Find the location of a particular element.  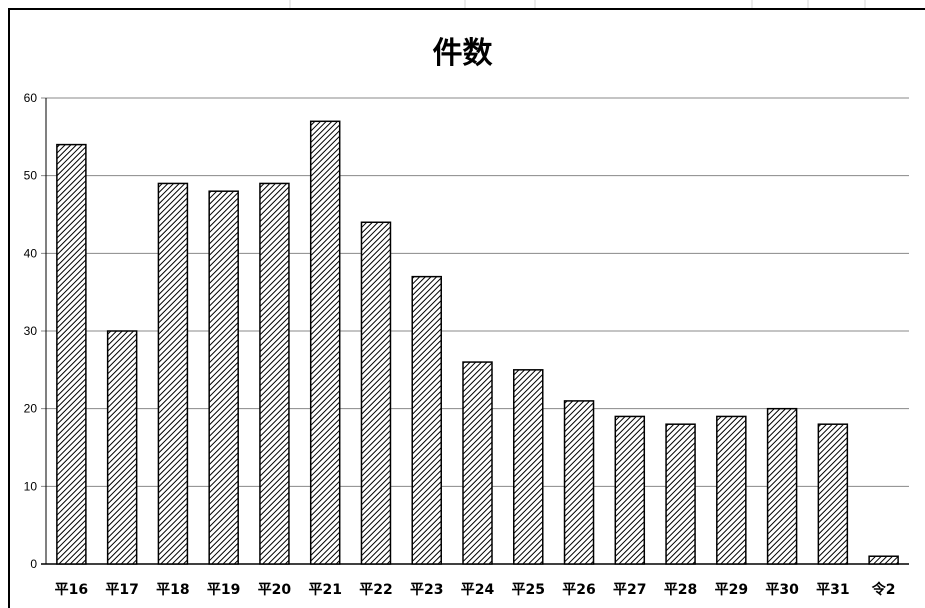

y-tick-label: 10 is located at coordinates (31, 486).